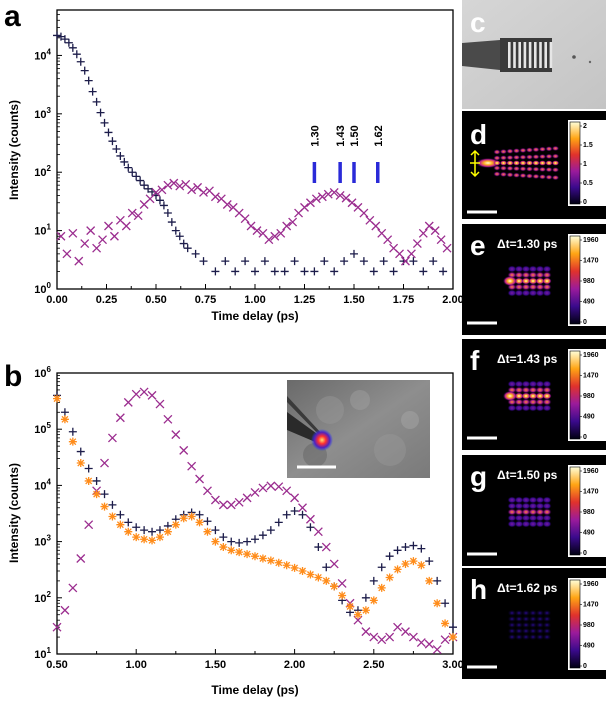  I want to click on chart-b-ylabel: Intensity (counts), so click(14, 513).